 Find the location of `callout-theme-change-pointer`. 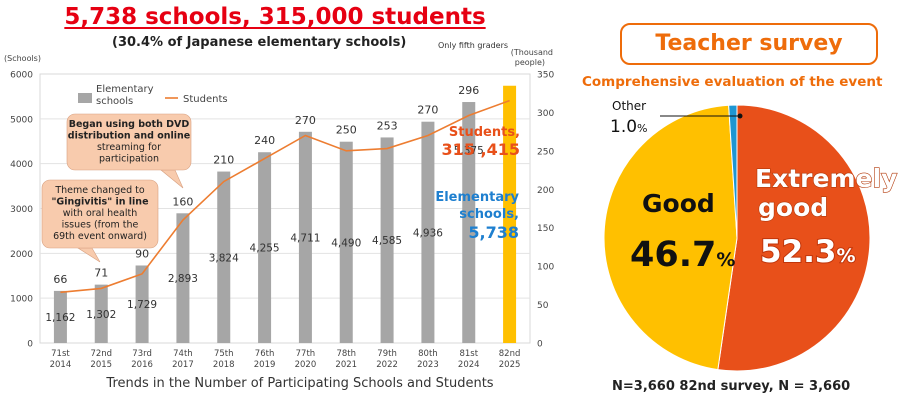

callout-theme-change-pointer is located at coordinates (88, 255).